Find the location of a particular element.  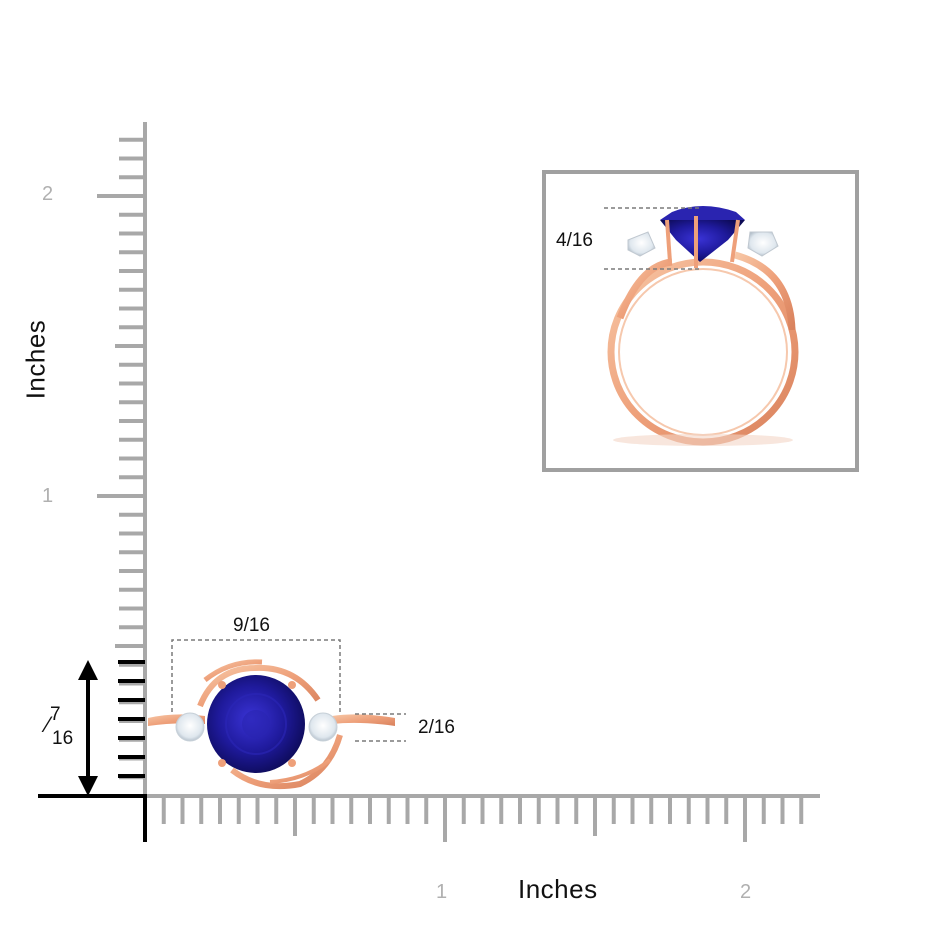

height-label-slash: ⁄ is located at coordinates (48, 724).